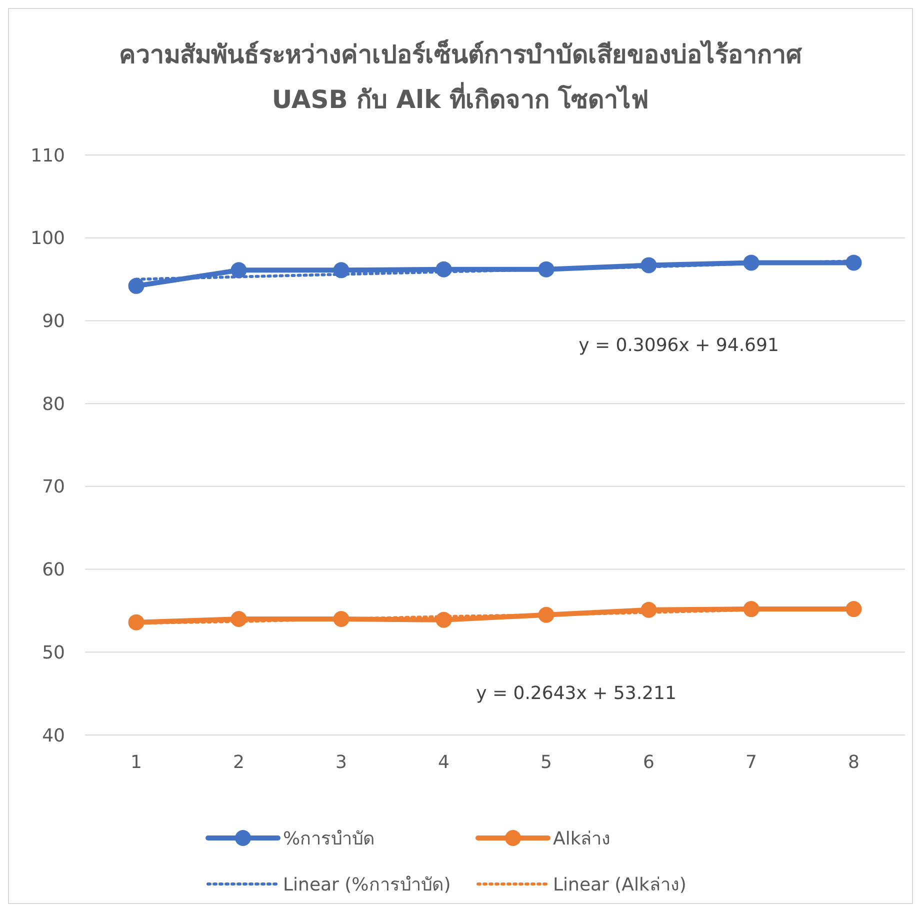 Image resolution: width=921 pixels, height=912 pixels. What do you see at coordinates (444, 762) in the screenshot?
I see `x-tick-label: 4` at bounding box center [444, 762].